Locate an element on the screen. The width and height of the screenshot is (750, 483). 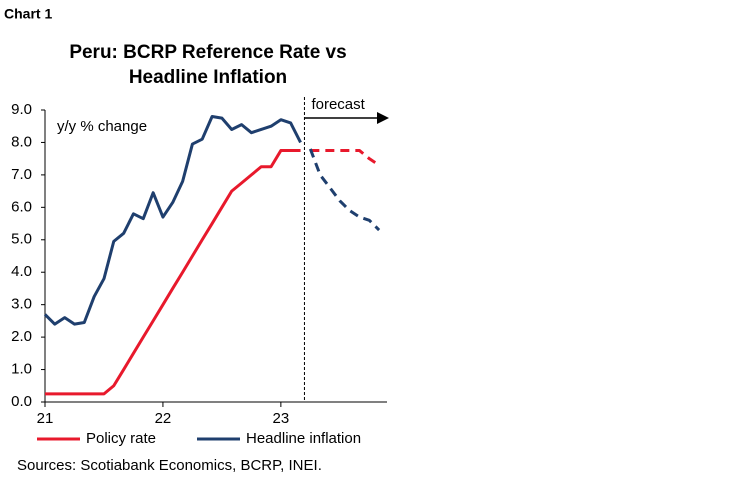
y-tick-label: 2.0 is located at coordinates (21, 336).